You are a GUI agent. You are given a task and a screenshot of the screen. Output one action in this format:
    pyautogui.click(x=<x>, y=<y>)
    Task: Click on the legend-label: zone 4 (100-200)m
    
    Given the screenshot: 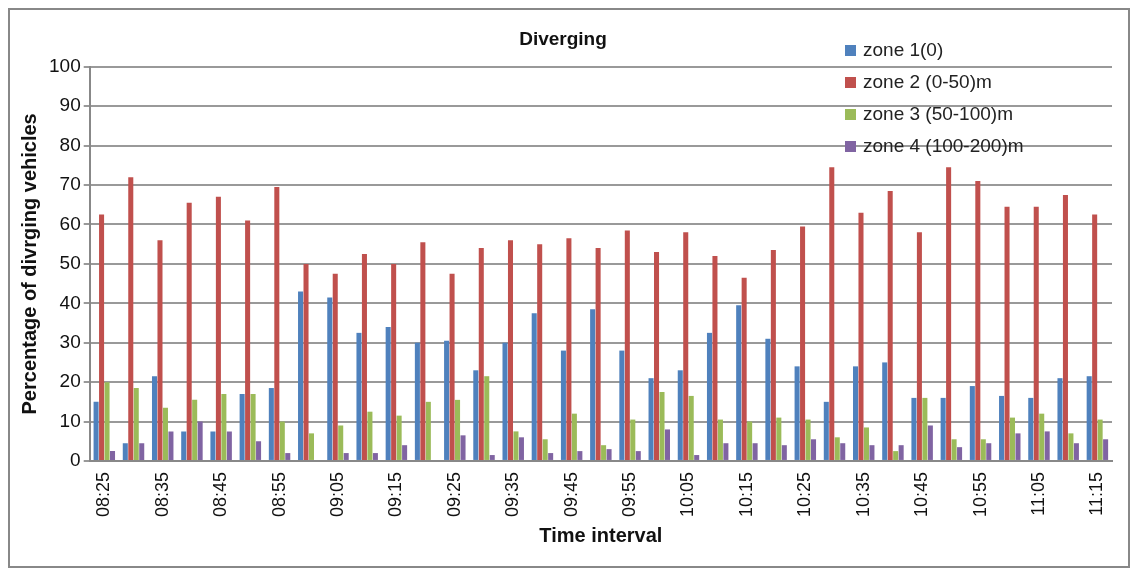 What is the action you would take?
    pyautogui.click(x=943, y=146)
    